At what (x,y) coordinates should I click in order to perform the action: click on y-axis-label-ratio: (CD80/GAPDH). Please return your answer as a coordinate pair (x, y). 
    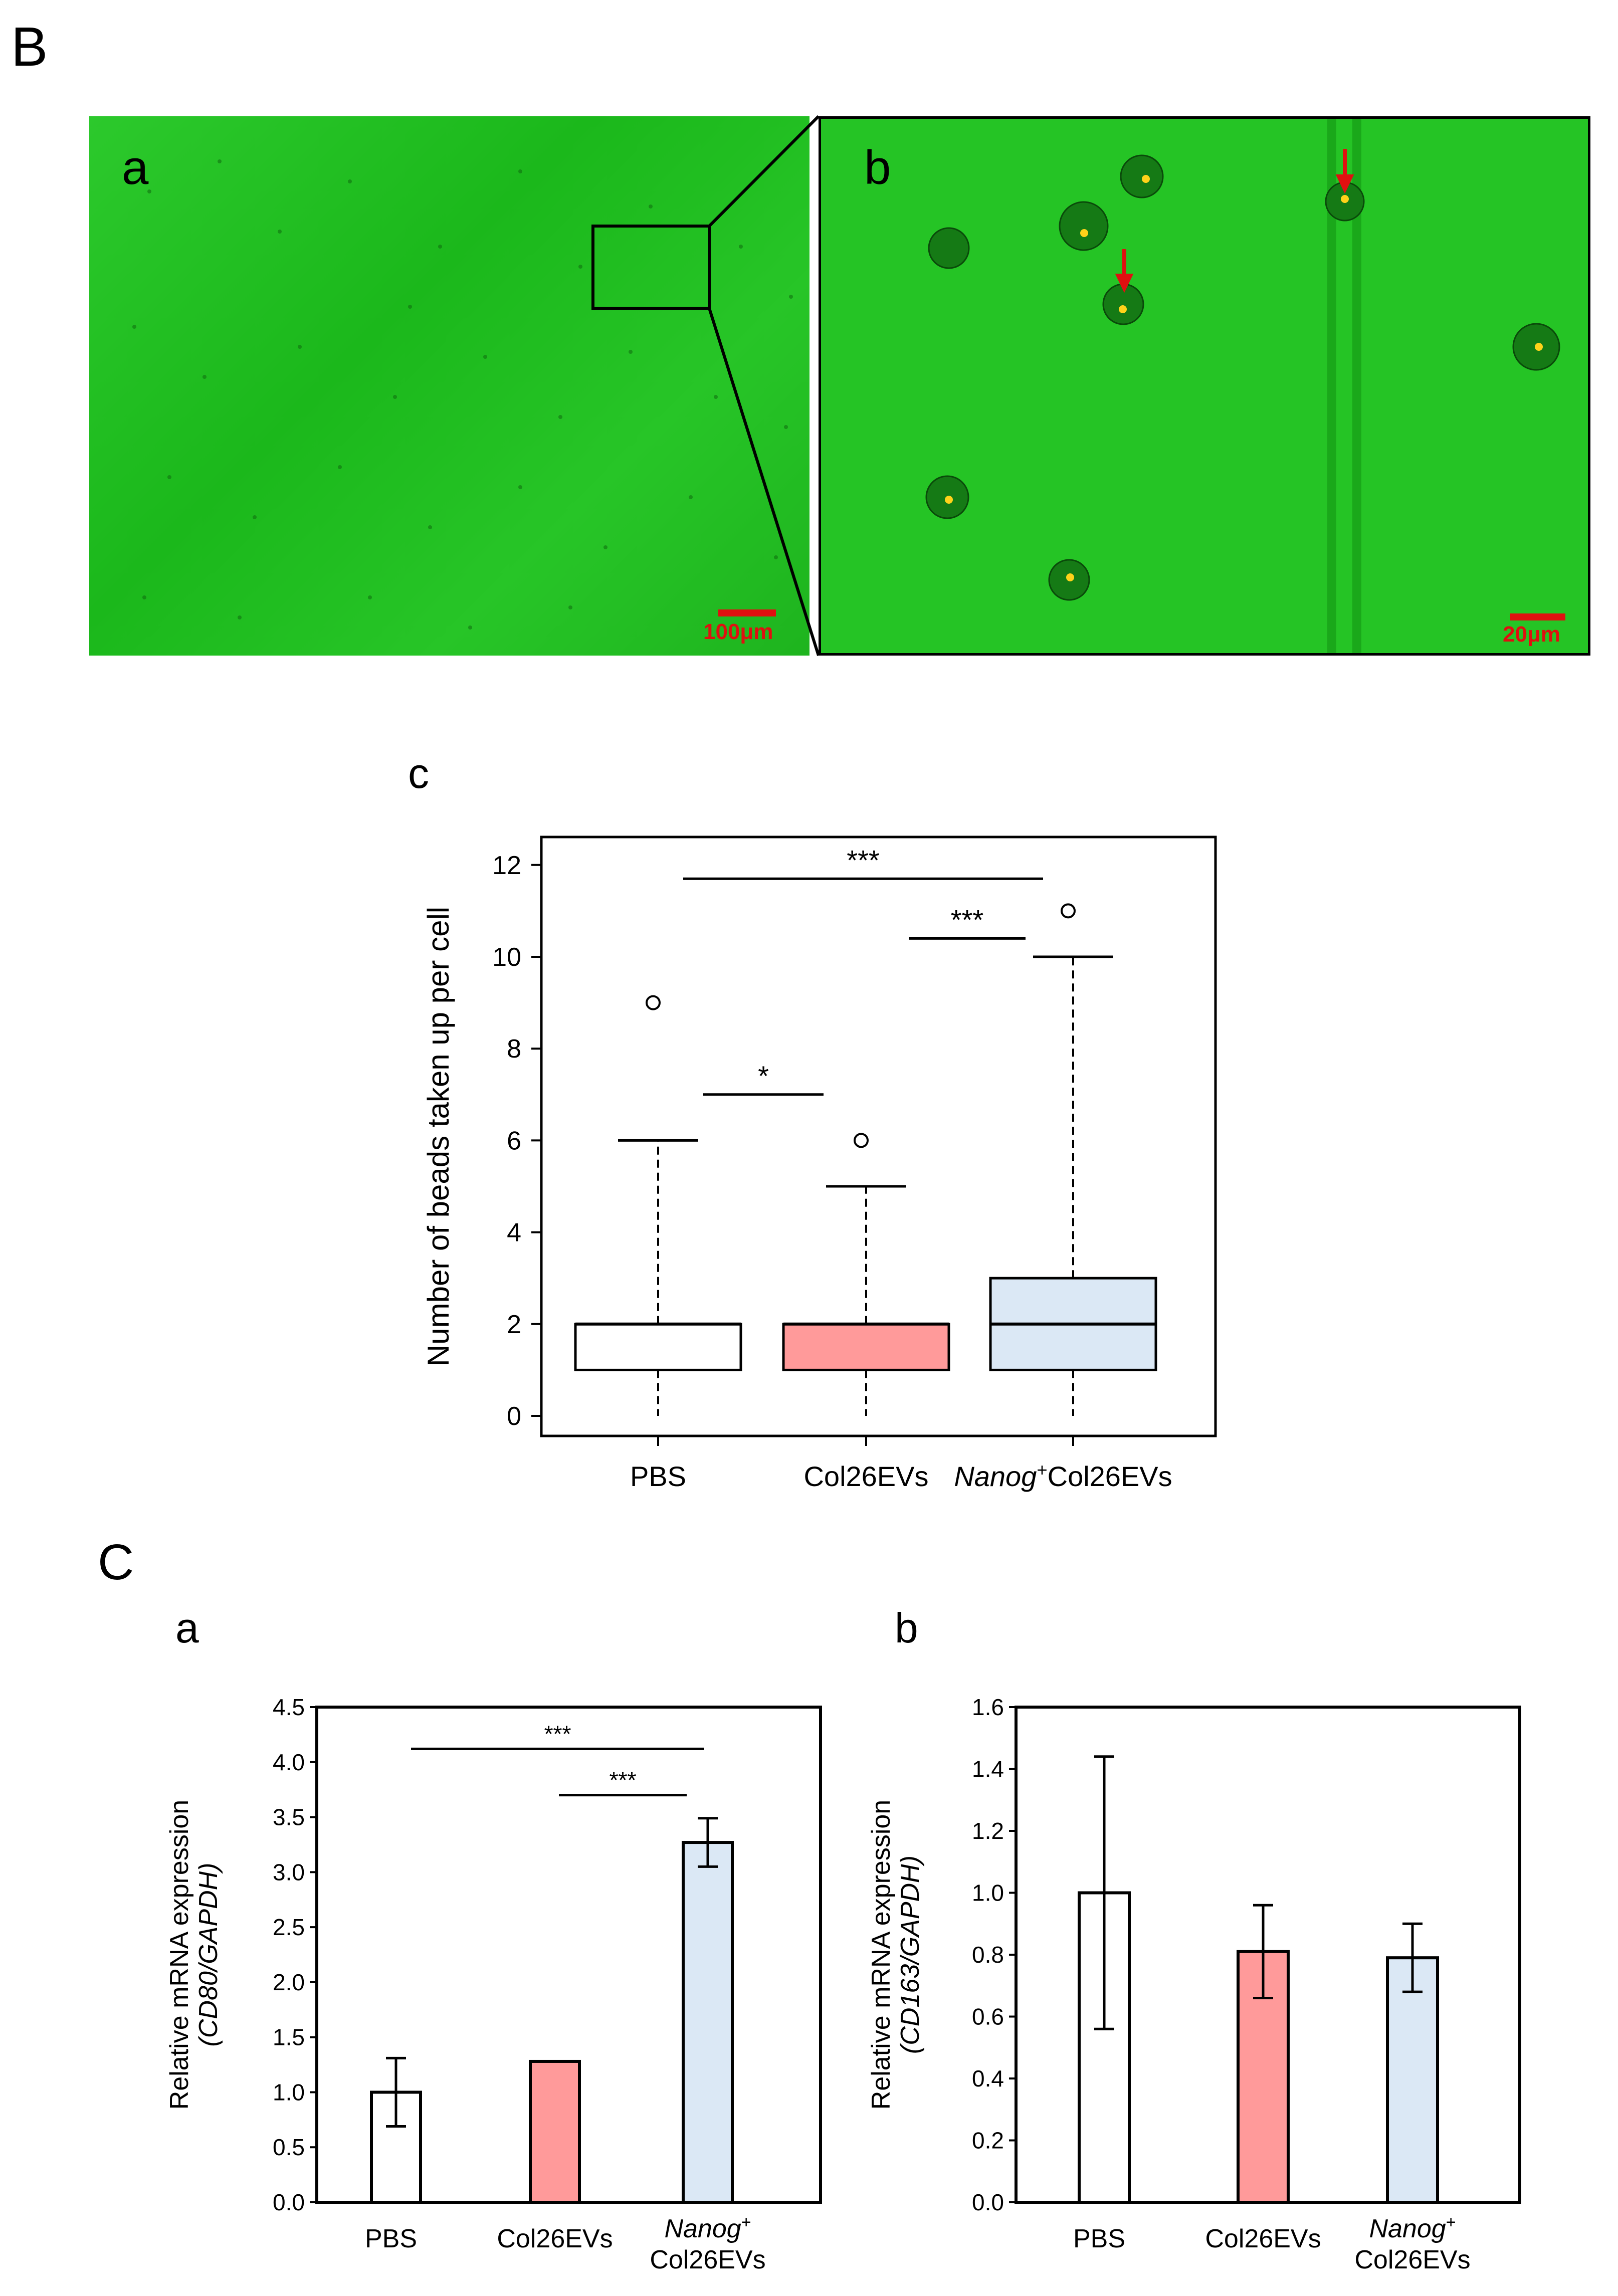
    Looking at the image, I should click on (209, 1955).